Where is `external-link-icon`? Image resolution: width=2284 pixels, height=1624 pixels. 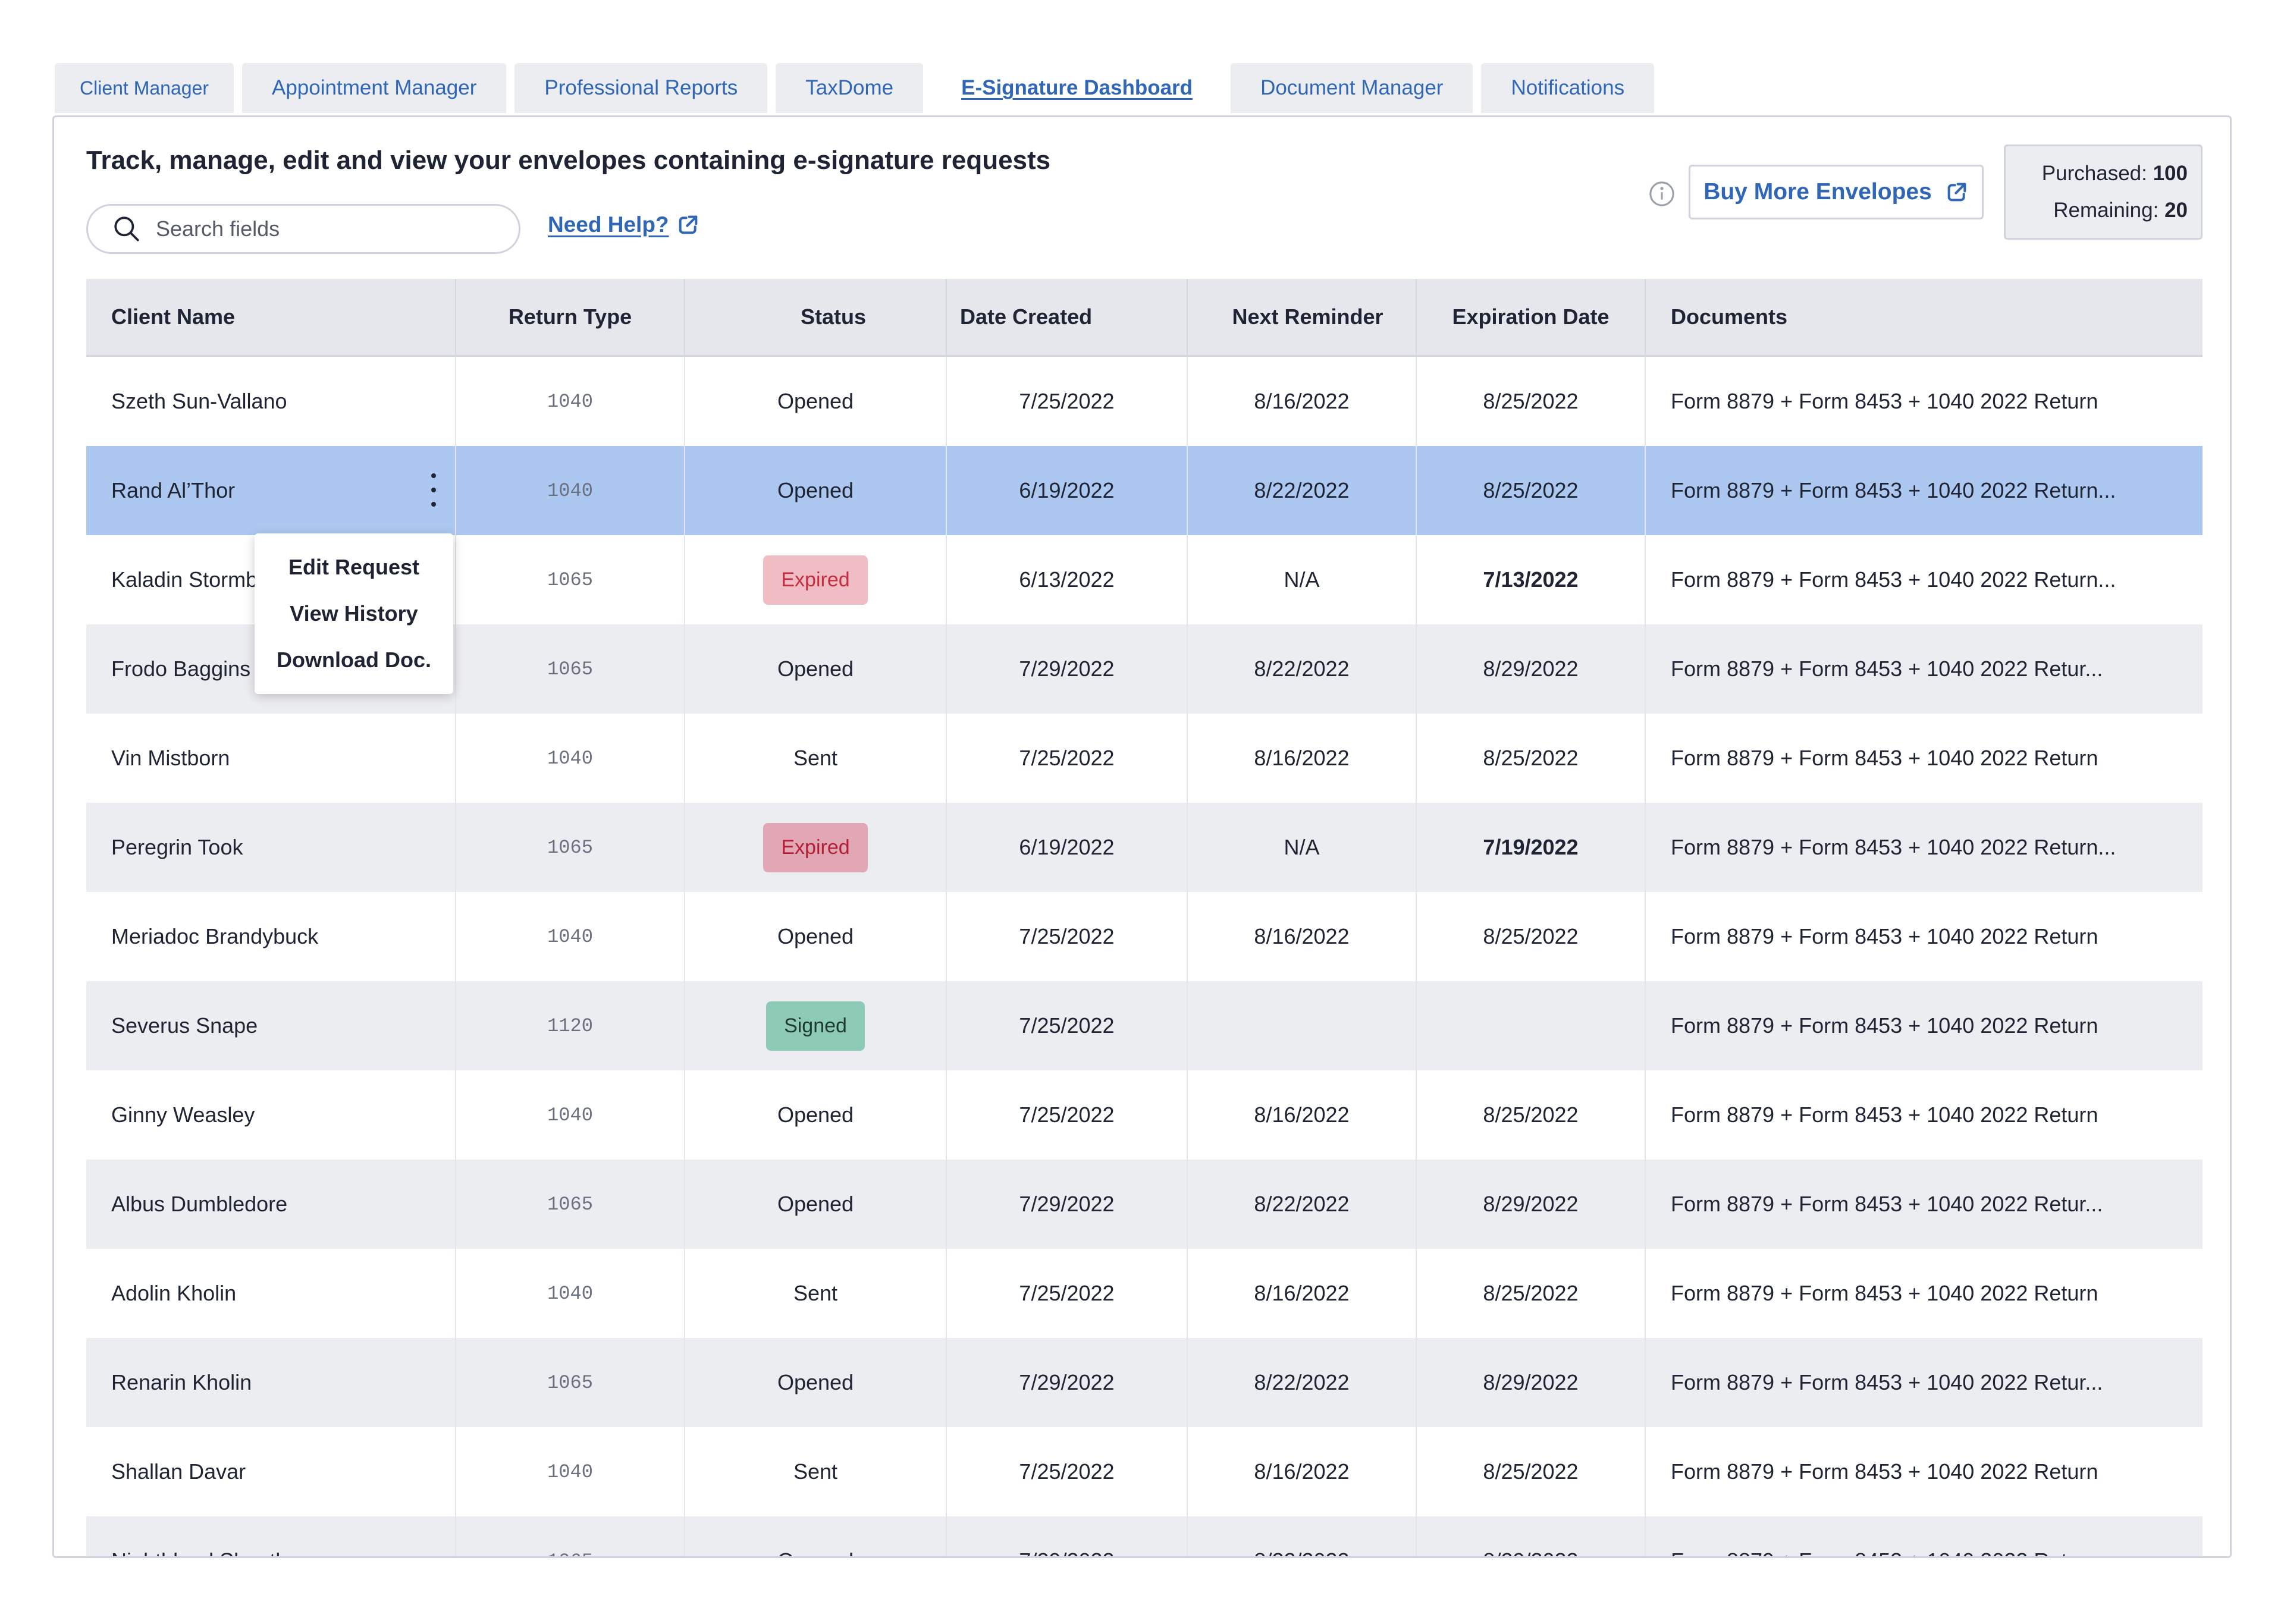
external-link-icon is located at coordinates (688, 224).